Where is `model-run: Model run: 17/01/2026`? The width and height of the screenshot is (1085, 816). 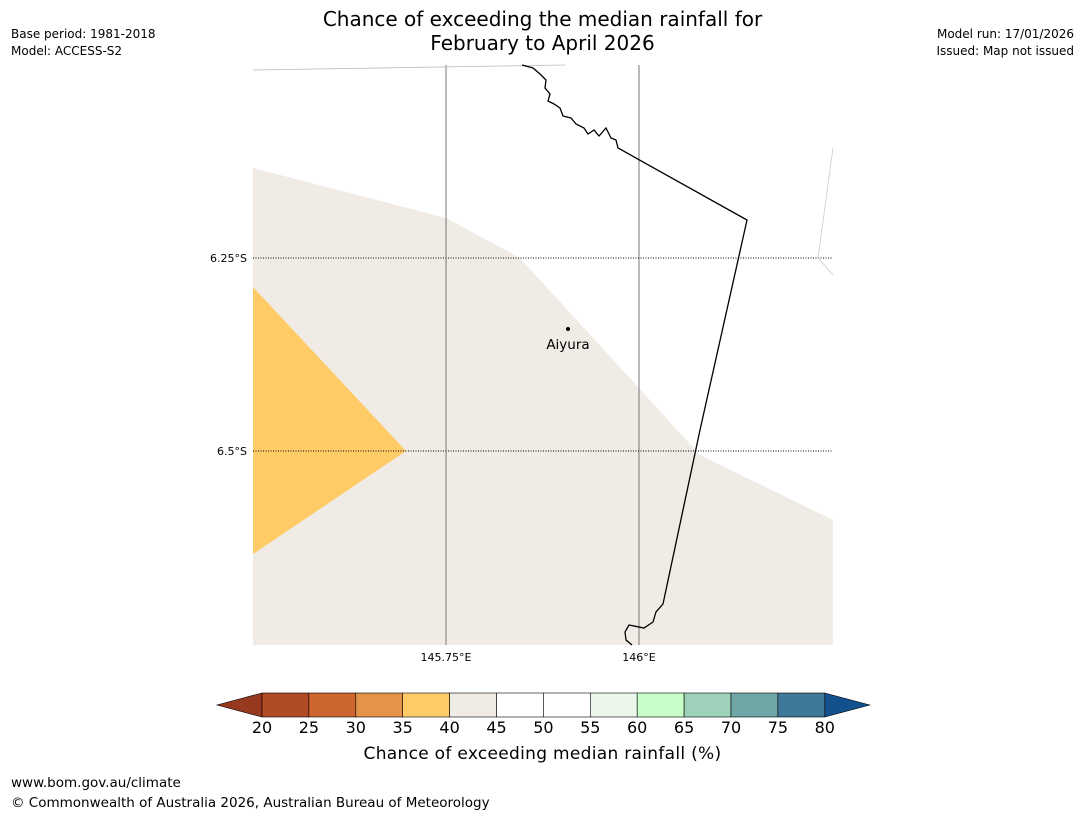
model-run: Model run: 17/01/2026 is located at coordinates (1005, 34).